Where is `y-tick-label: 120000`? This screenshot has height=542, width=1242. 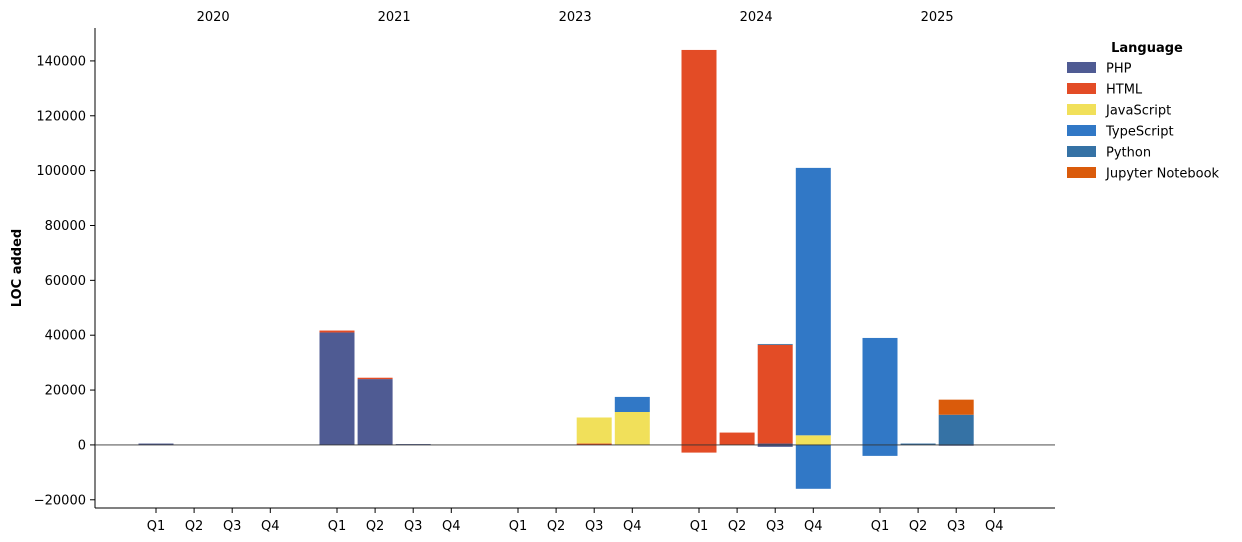
y-tick-label: 120000 is located at coordinates (61, 116).